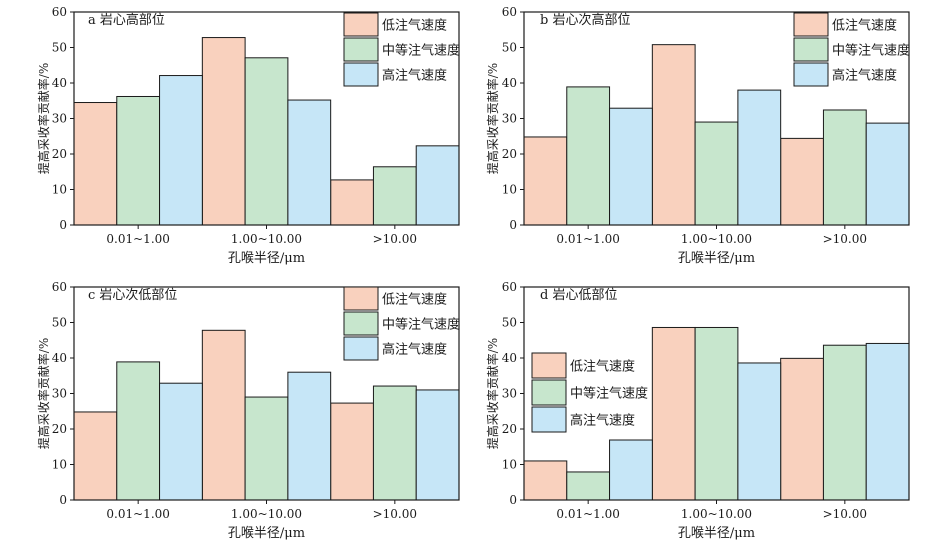 The width and height of the screenshot is (928, 548). I want to click on panel-title: a 岩心高部位, so click(126, 20).